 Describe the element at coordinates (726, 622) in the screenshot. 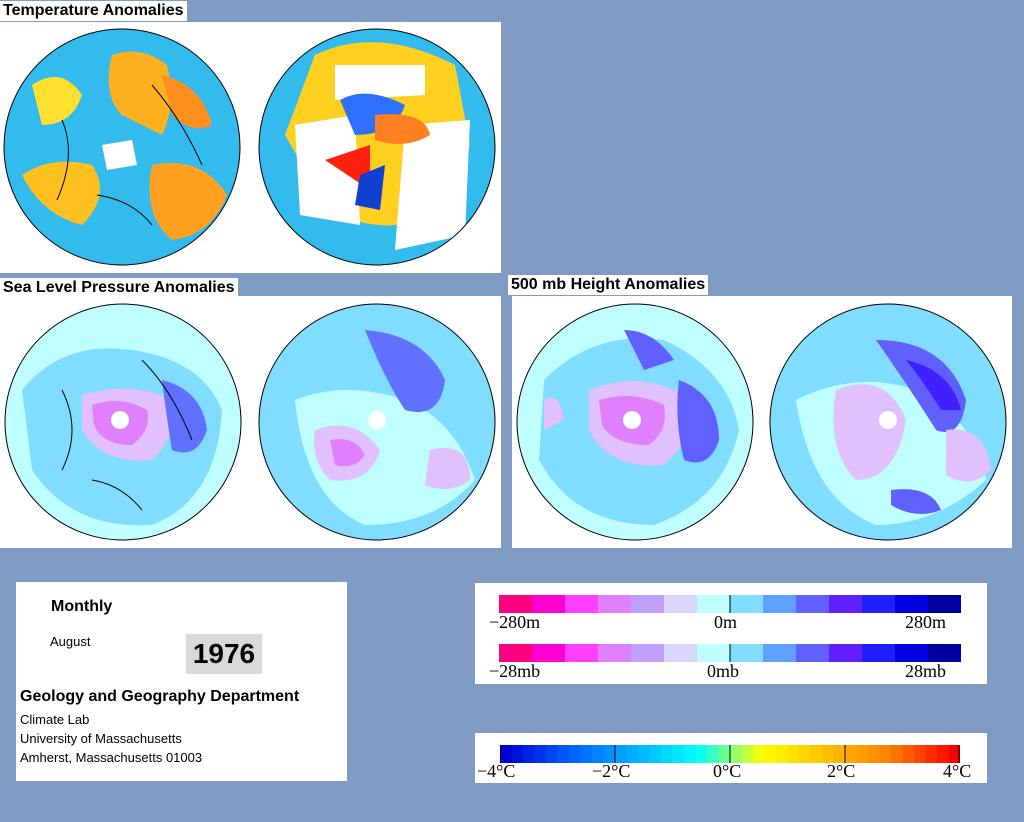

I see `height-mid-label: 0m` at that location.